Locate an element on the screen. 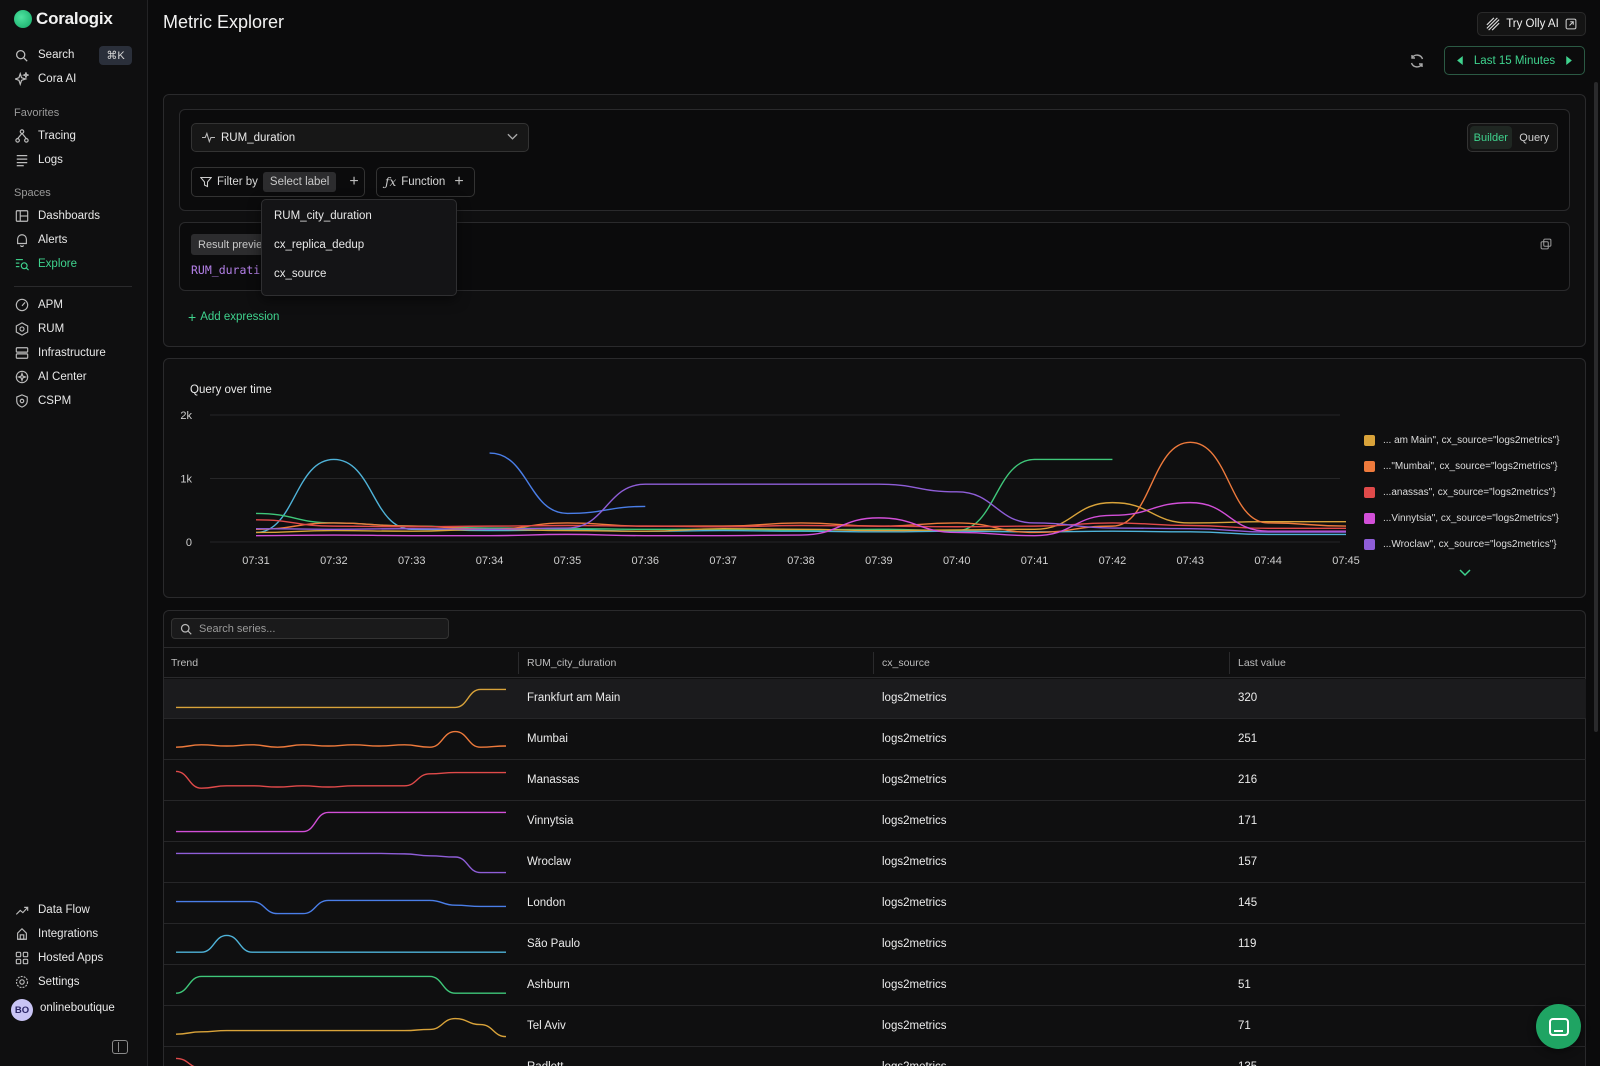 The width and height of the screenshot is (1600, 1066). table-row: Manassas logs2metrics 216 is located at coordinates (875, 781).